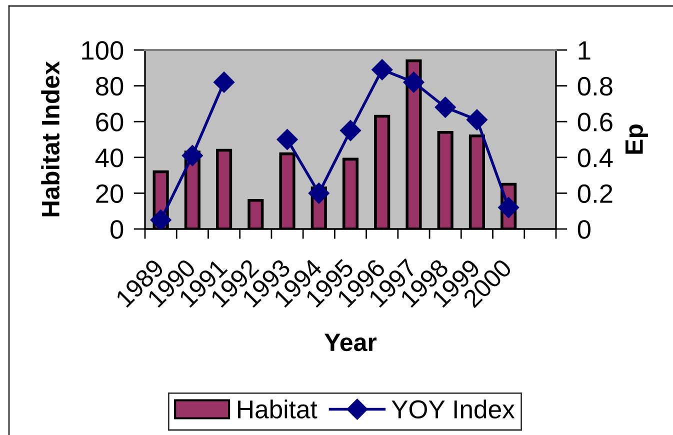  Describe the element at coordinates (109, 158) in the screenshot. I see `y-tick-label: 40` at that location.